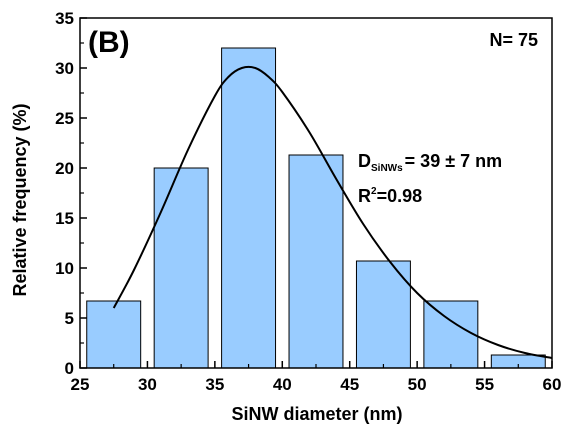 The width and height of the screenshot is (571, 439). Describe the element at coordinates (64, 218) in the screenshot. I see `y-tick-label: 15` at that location.